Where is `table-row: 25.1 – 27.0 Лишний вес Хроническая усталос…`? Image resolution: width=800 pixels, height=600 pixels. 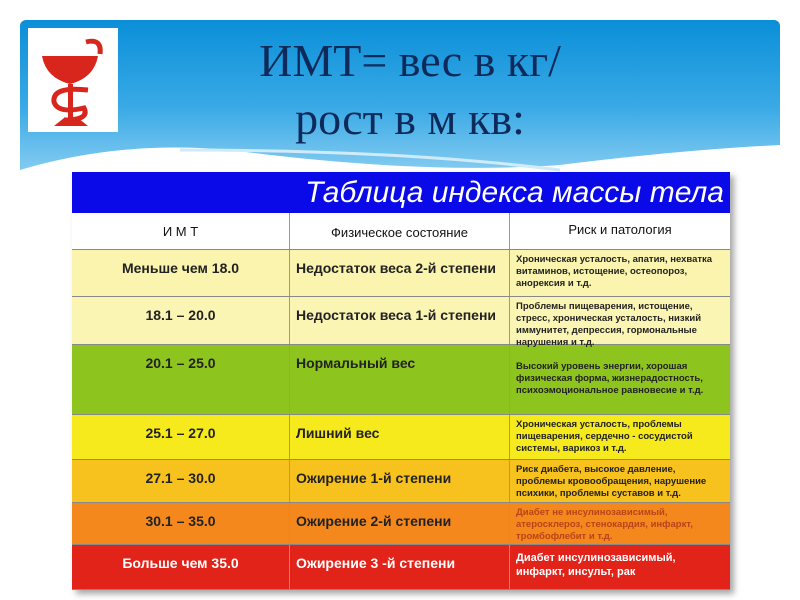
table-row: 25.1 – 27.0 Лишний вес Хроническая усталос… is located at coordinates (401, 437).